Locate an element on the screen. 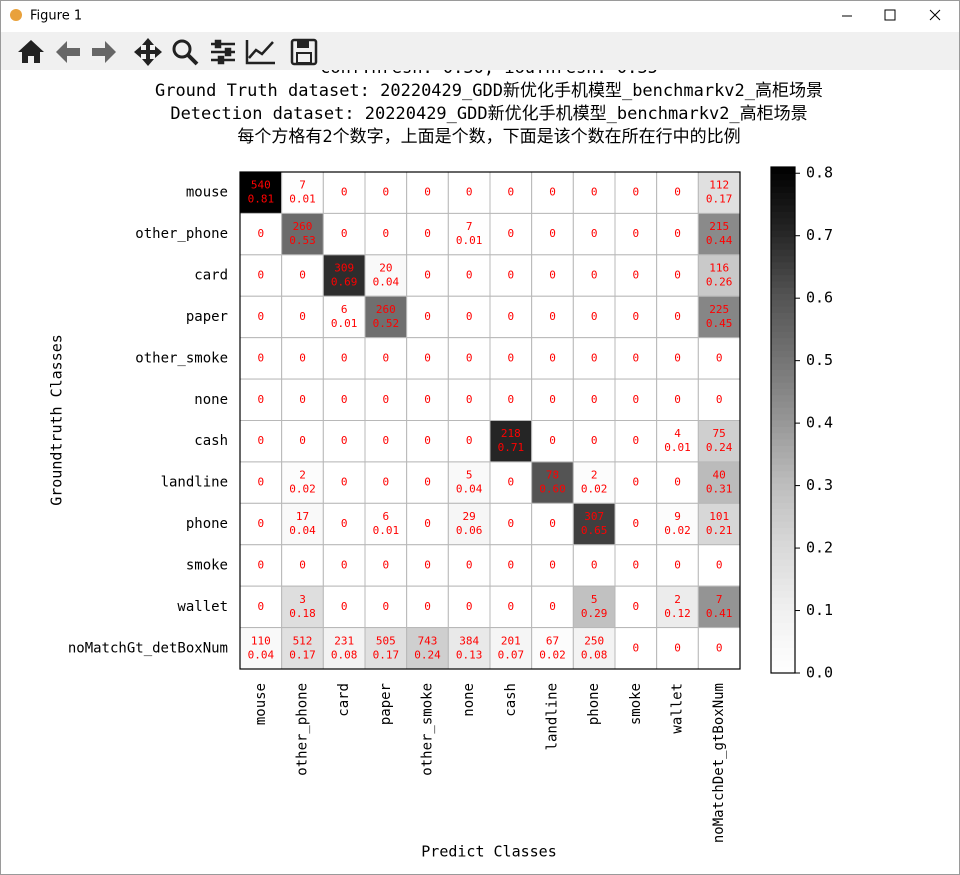 This screenshot has height=875, width=960. cell-ratio: 0.41 is located at coordinates (719, 613).